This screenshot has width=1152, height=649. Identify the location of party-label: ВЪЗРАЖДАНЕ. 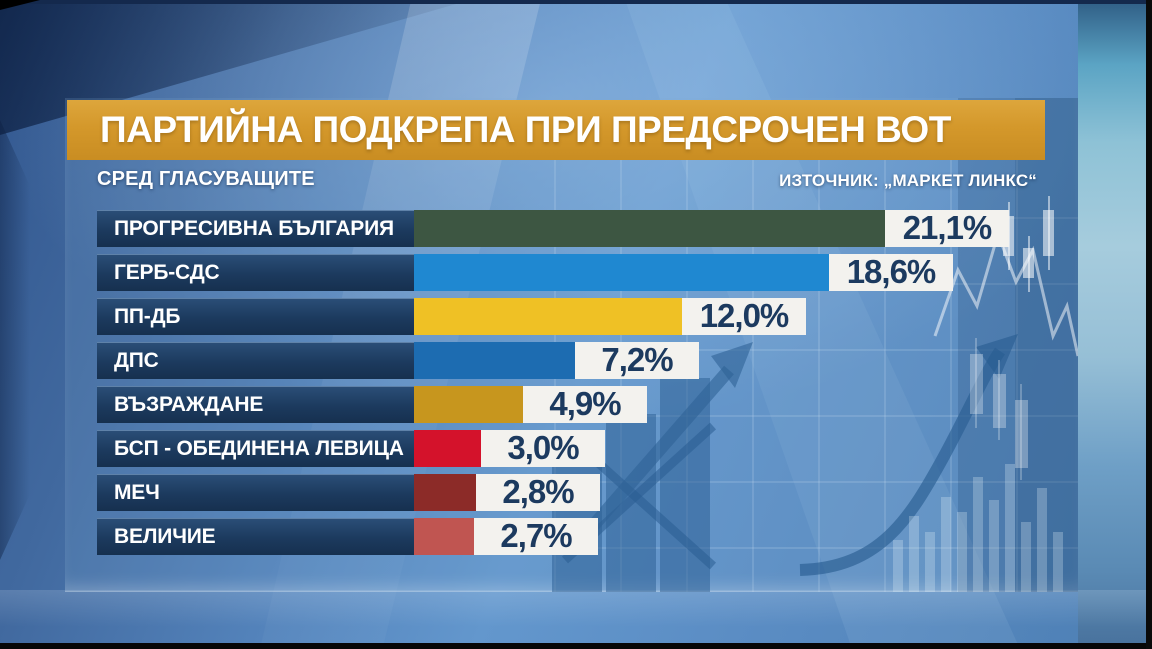
(255, 404).